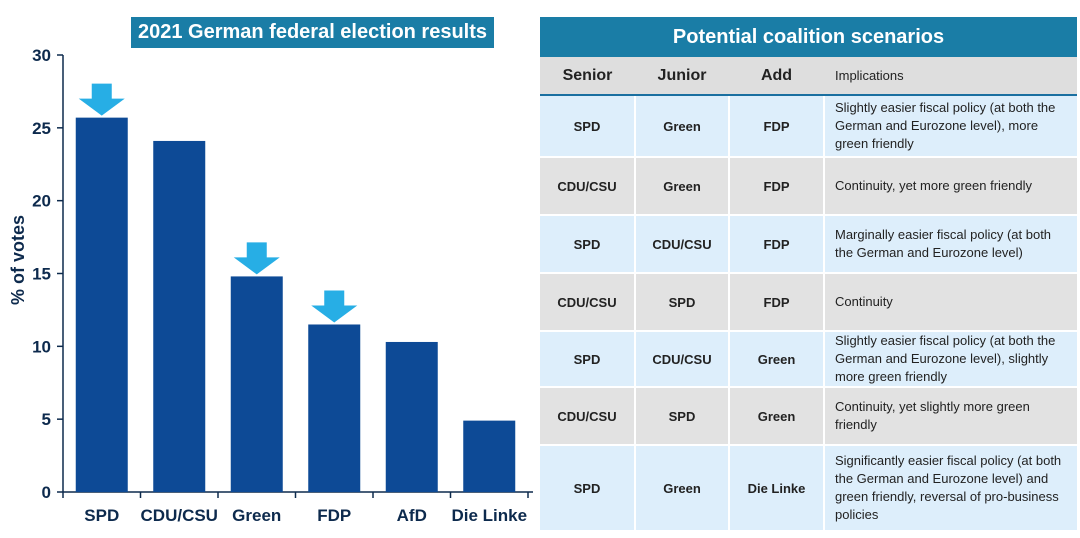 The height and width of the screenshot is (538, 1080). Describe the element at coordinates (41, 128) in the screenshot. I see `y-tick-label: 25` at that location.